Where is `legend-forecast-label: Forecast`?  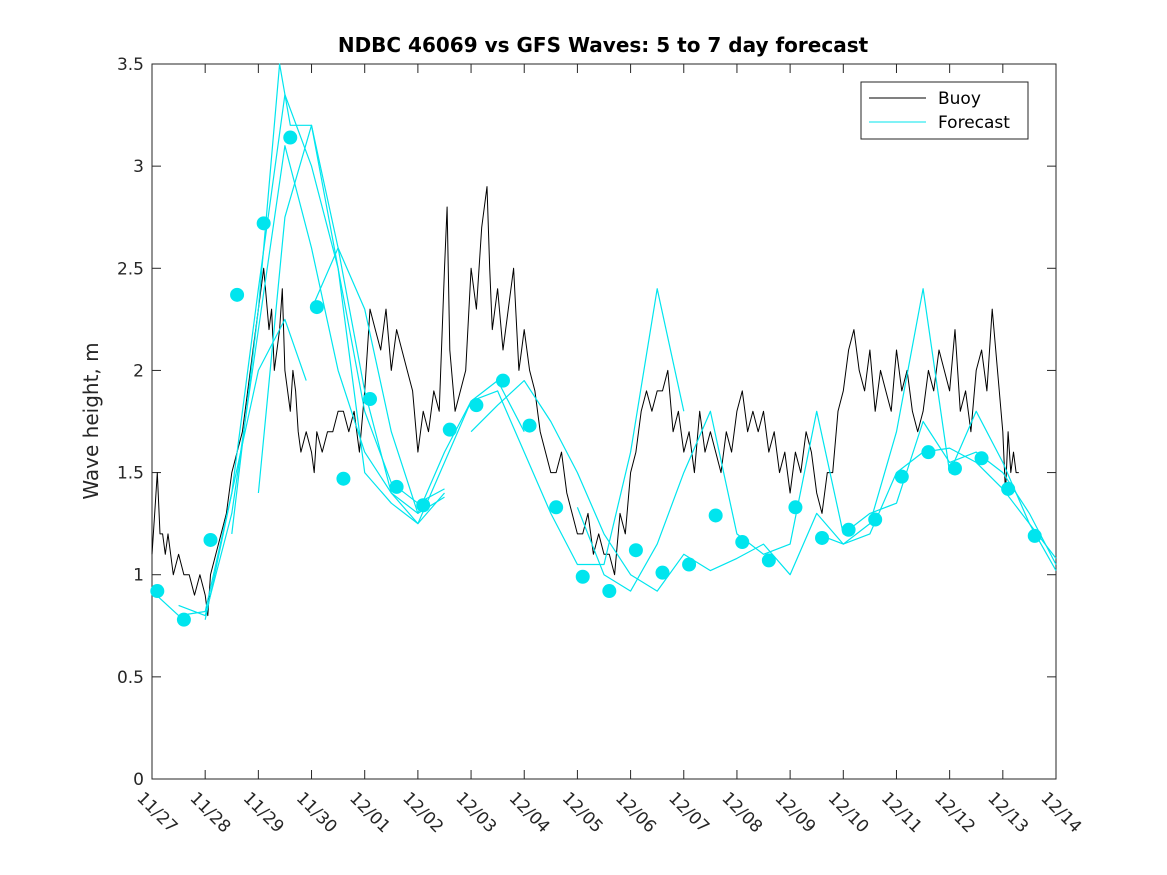
legend-forecast-label: Forecast is located at coordinates (974, 123).